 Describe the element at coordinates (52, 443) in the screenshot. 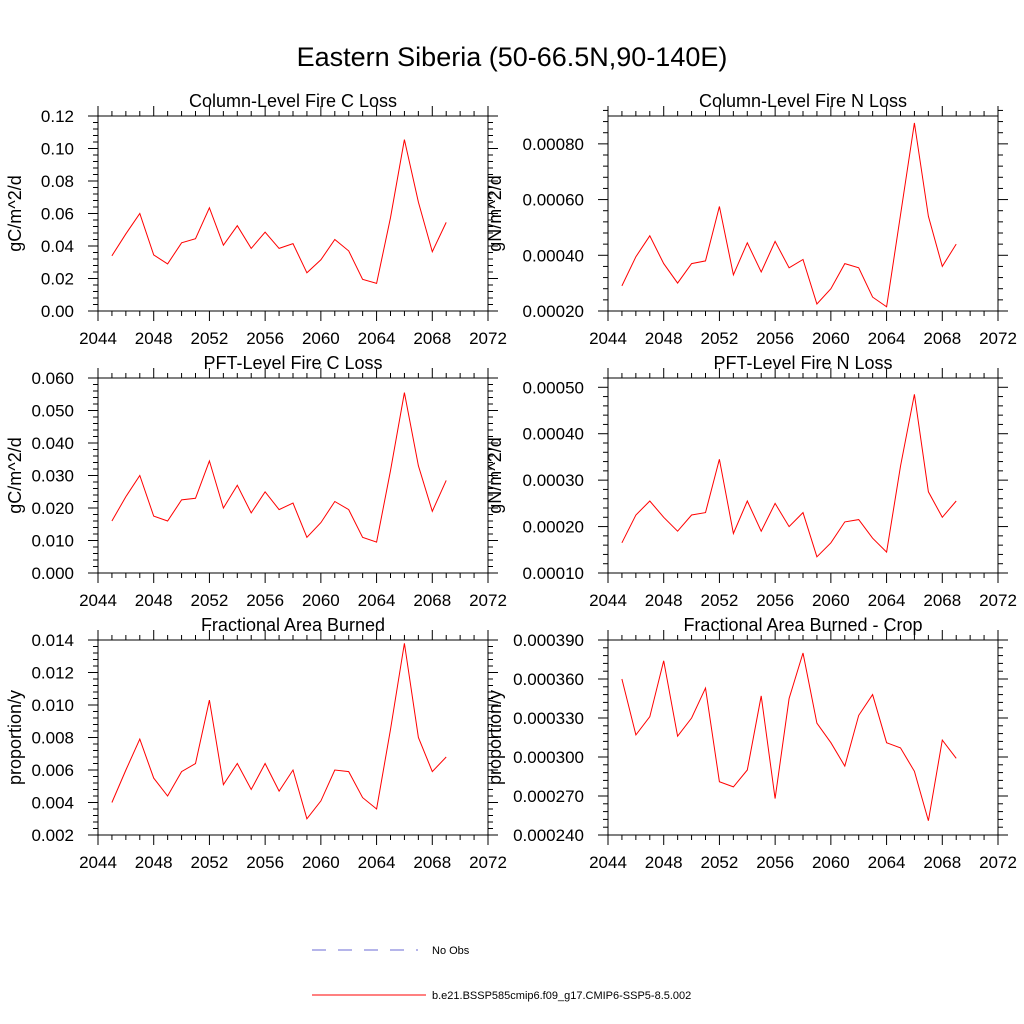

I see `y-tick-label: 0.040` at that location.